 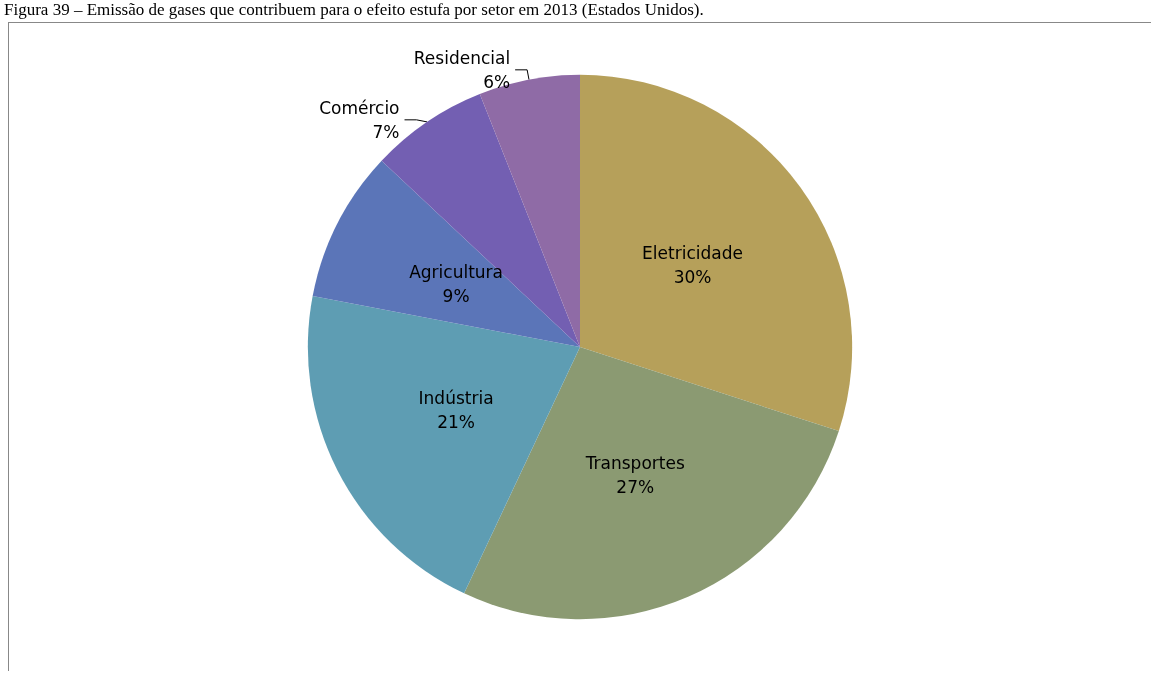 What do you see at coordinates (634, 462) in the screenshot?
I see `slice-label: Transportes` at bounding box center [634, 462].